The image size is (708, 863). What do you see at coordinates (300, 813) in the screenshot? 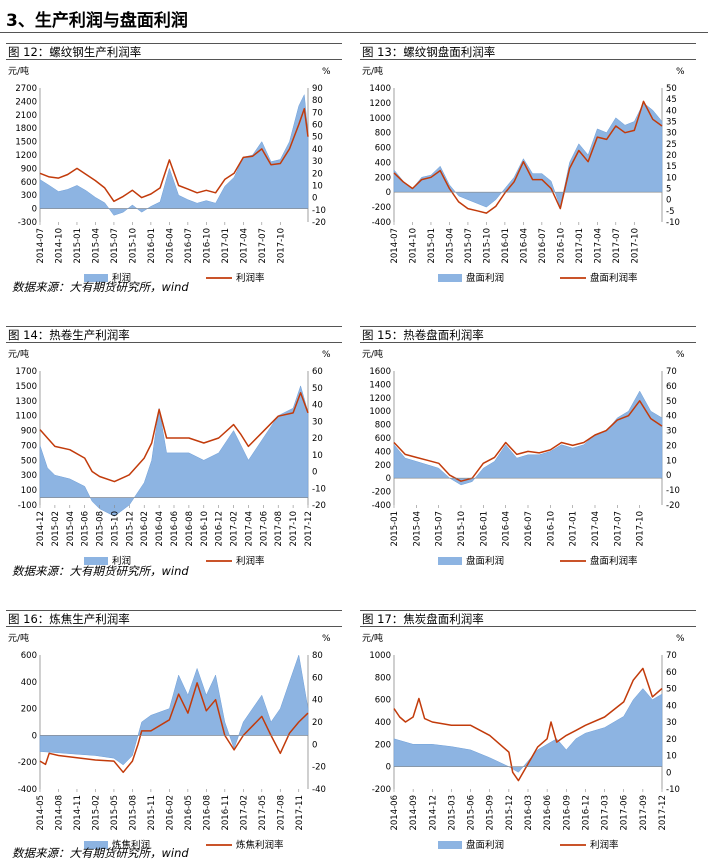
I see `x-tick-label: 2017-11` at bounding box center [300, 813].